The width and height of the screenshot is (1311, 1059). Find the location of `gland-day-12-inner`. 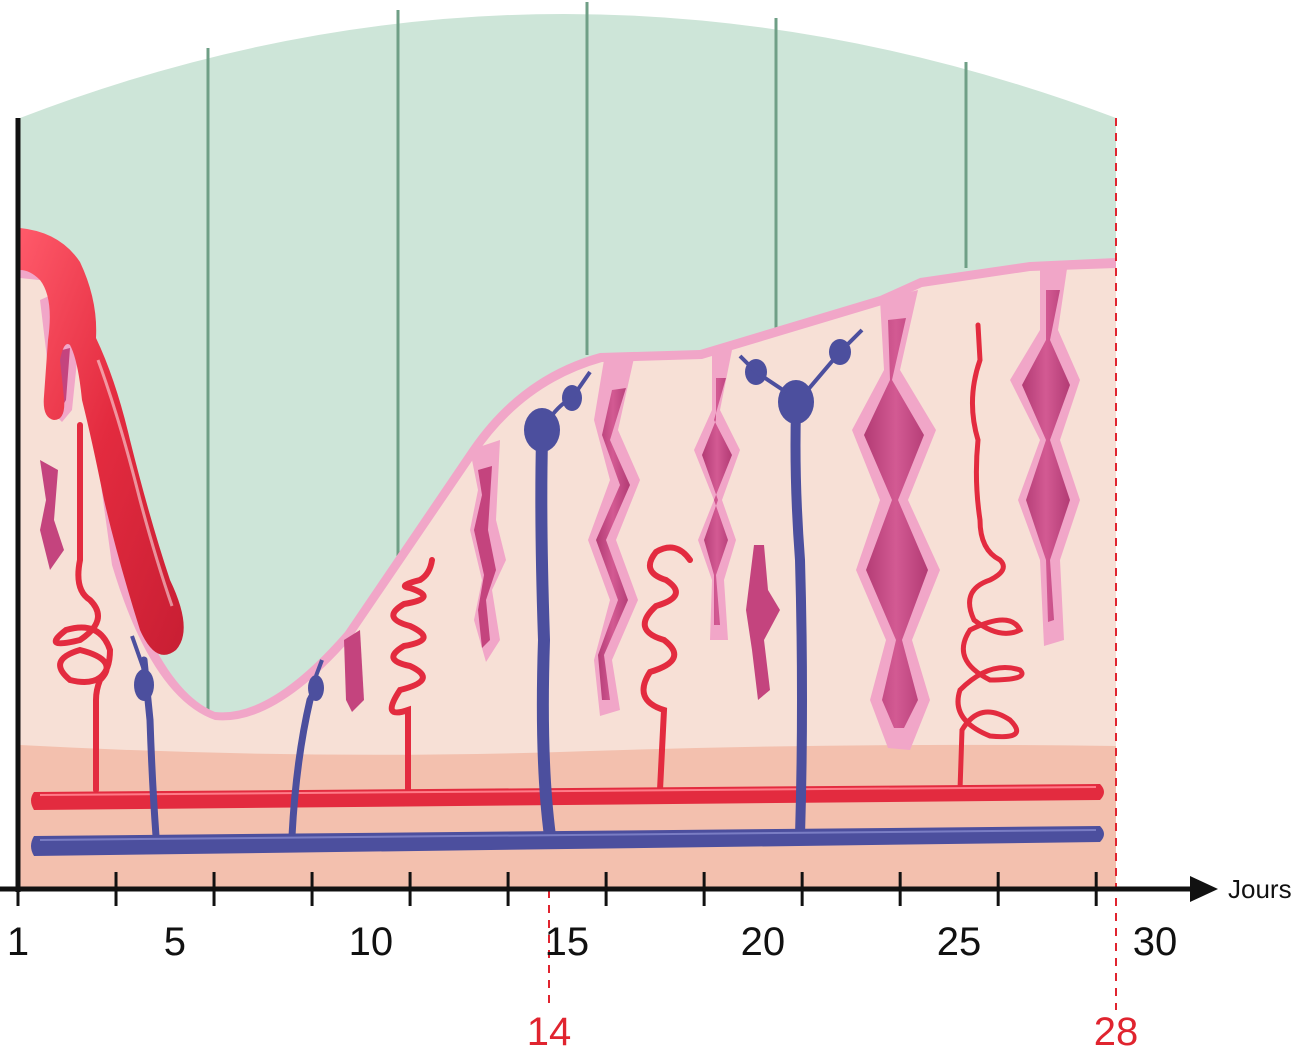

gland-day-12-inner is located at coordinates (485, 557).